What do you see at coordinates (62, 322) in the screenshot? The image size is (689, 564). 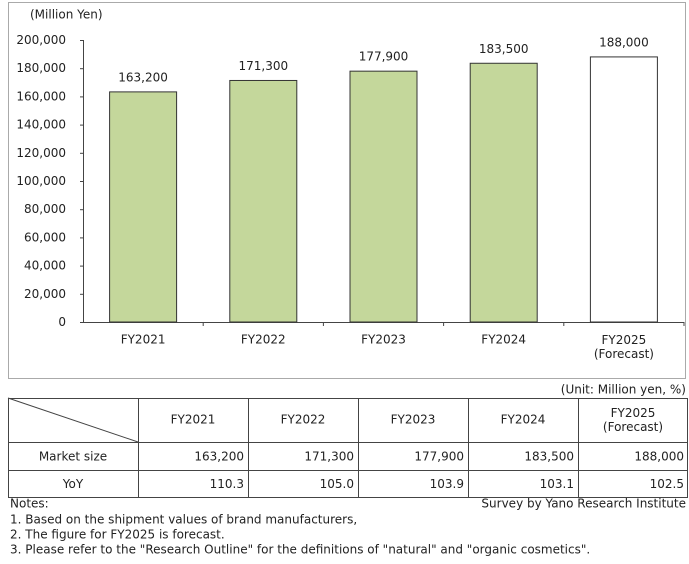 I see `y-tick-label: 0` at bounding box center [62, 322].